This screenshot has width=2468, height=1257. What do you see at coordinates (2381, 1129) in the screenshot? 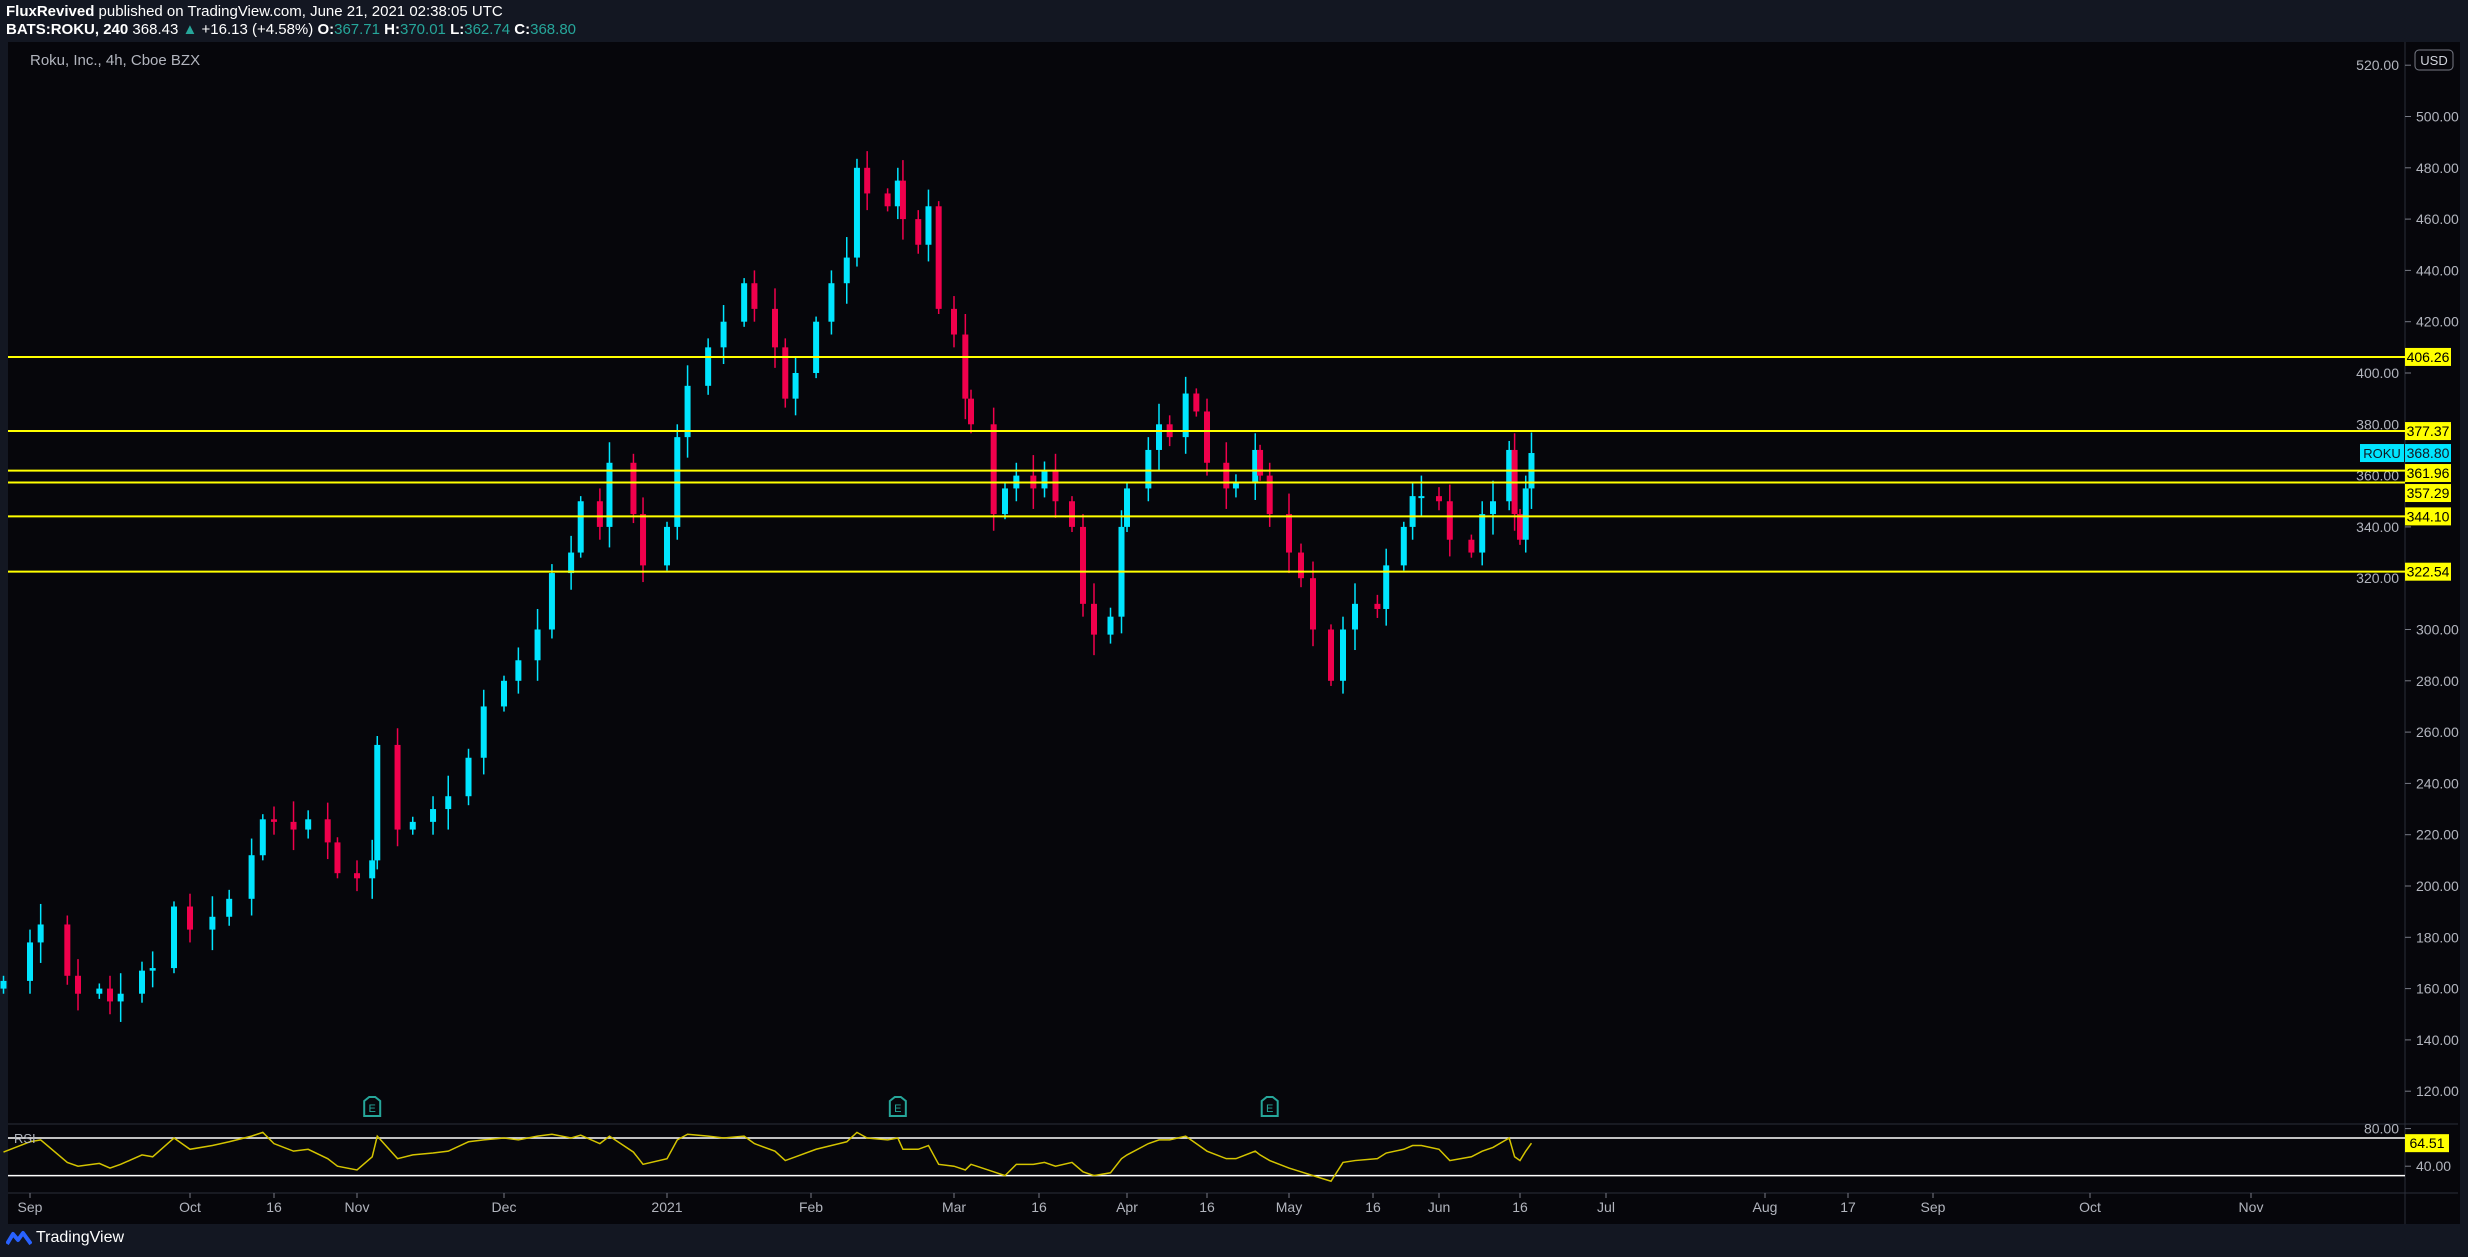
I see `rsi-tick-label: 80.00` at bounding box center [2381, 1129].